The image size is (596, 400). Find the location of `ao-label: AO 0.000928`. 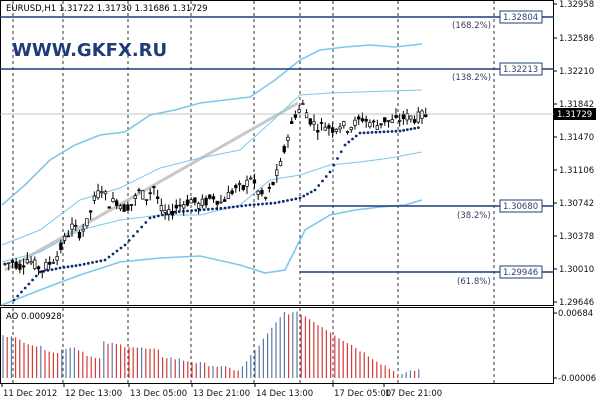

ao-label: AO 0.000928 is located at coordinates (34, 317).